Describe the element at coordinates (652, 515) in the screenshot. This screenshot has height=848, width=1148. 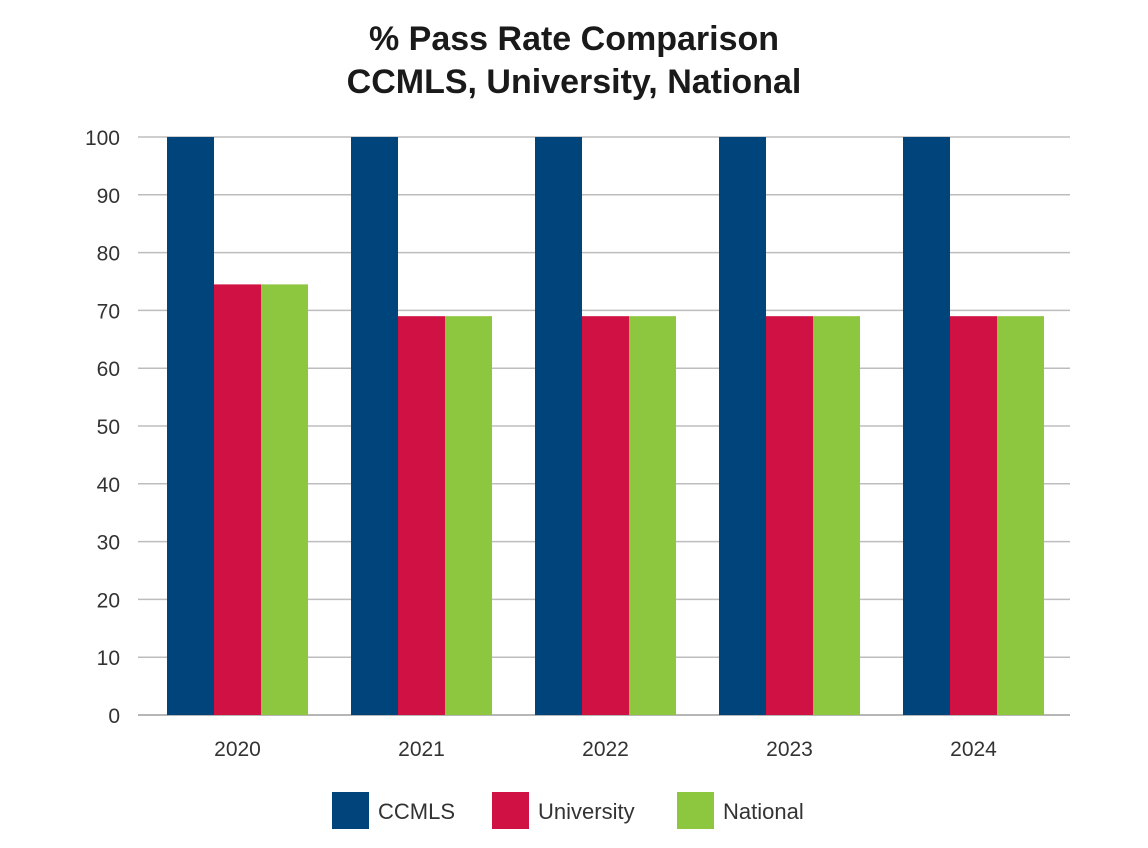
I see `bar-national-2022` at that location.